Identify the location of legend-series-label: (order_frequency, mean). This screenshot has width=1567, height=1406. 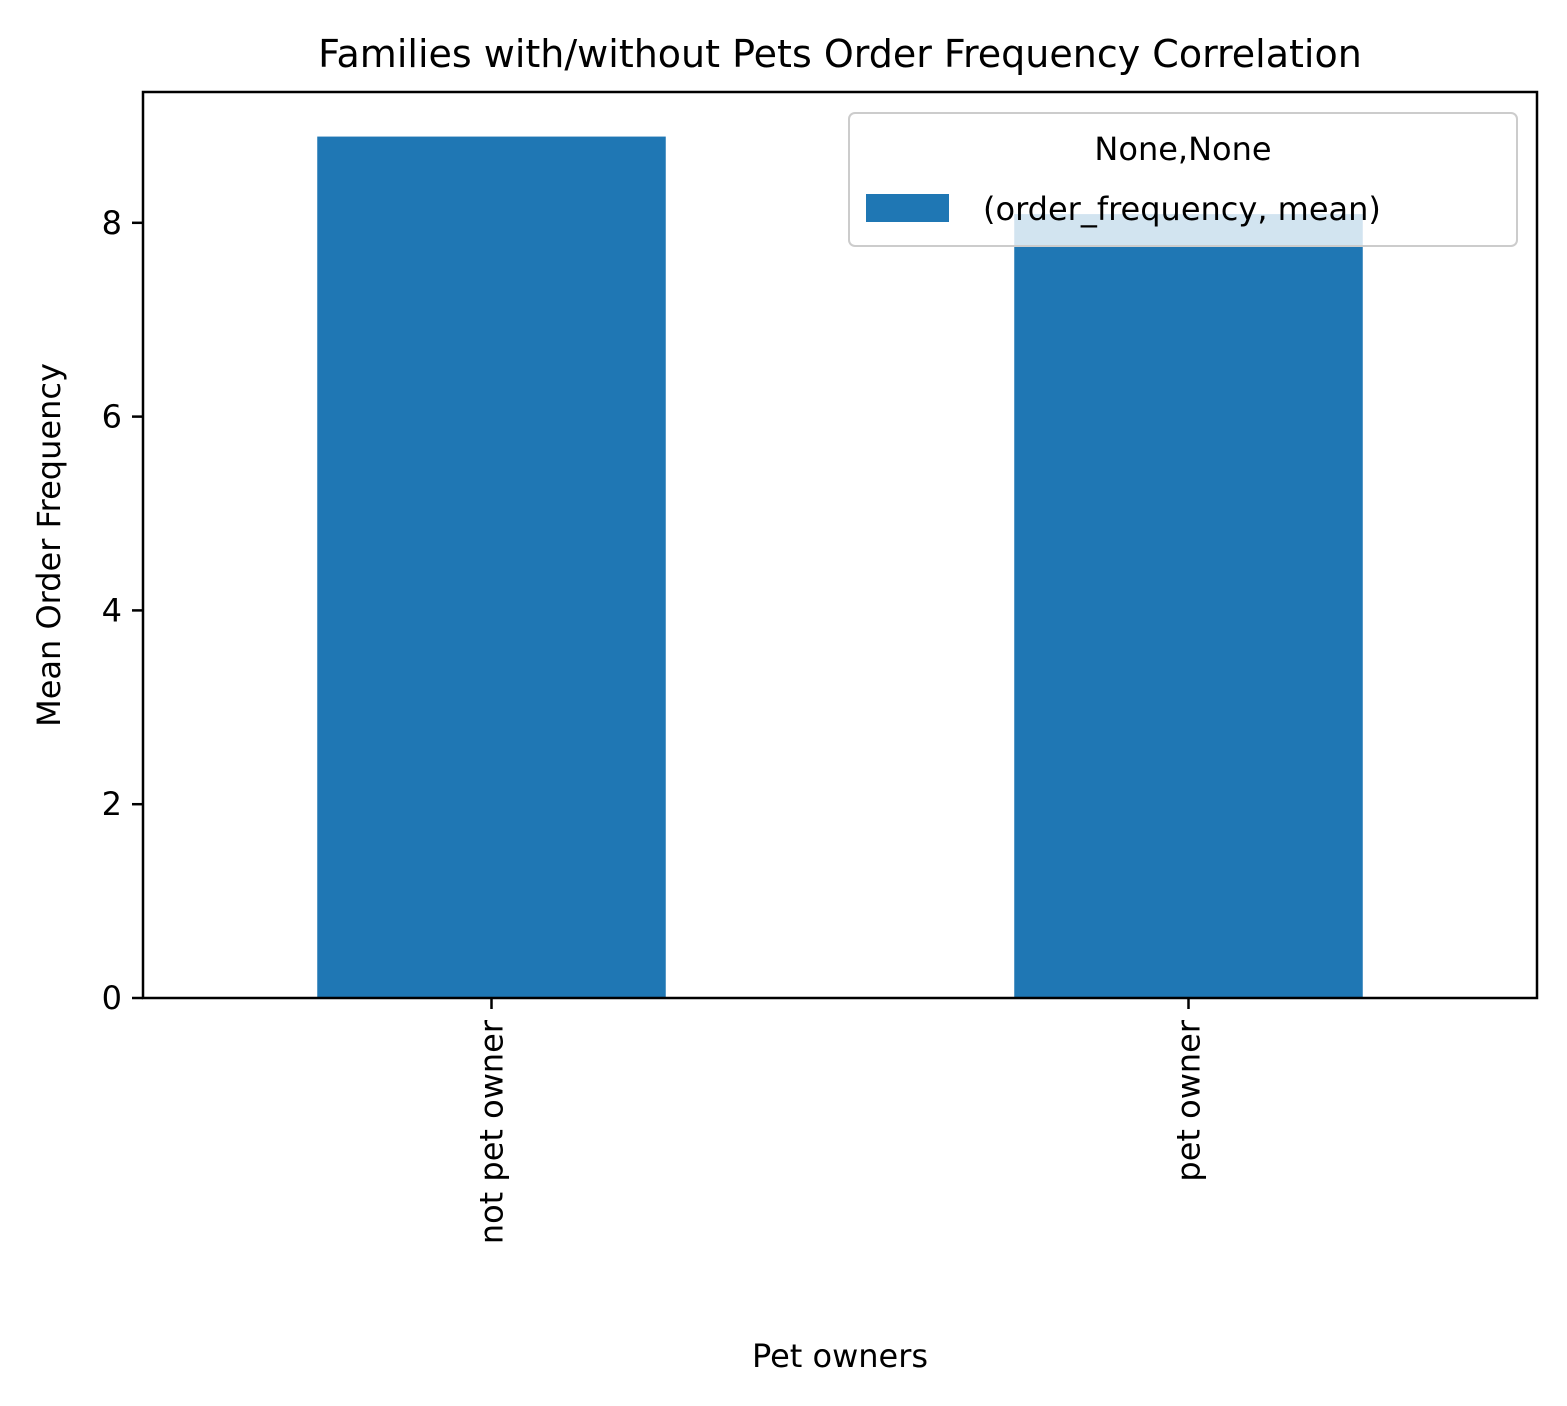
(1182, 209).